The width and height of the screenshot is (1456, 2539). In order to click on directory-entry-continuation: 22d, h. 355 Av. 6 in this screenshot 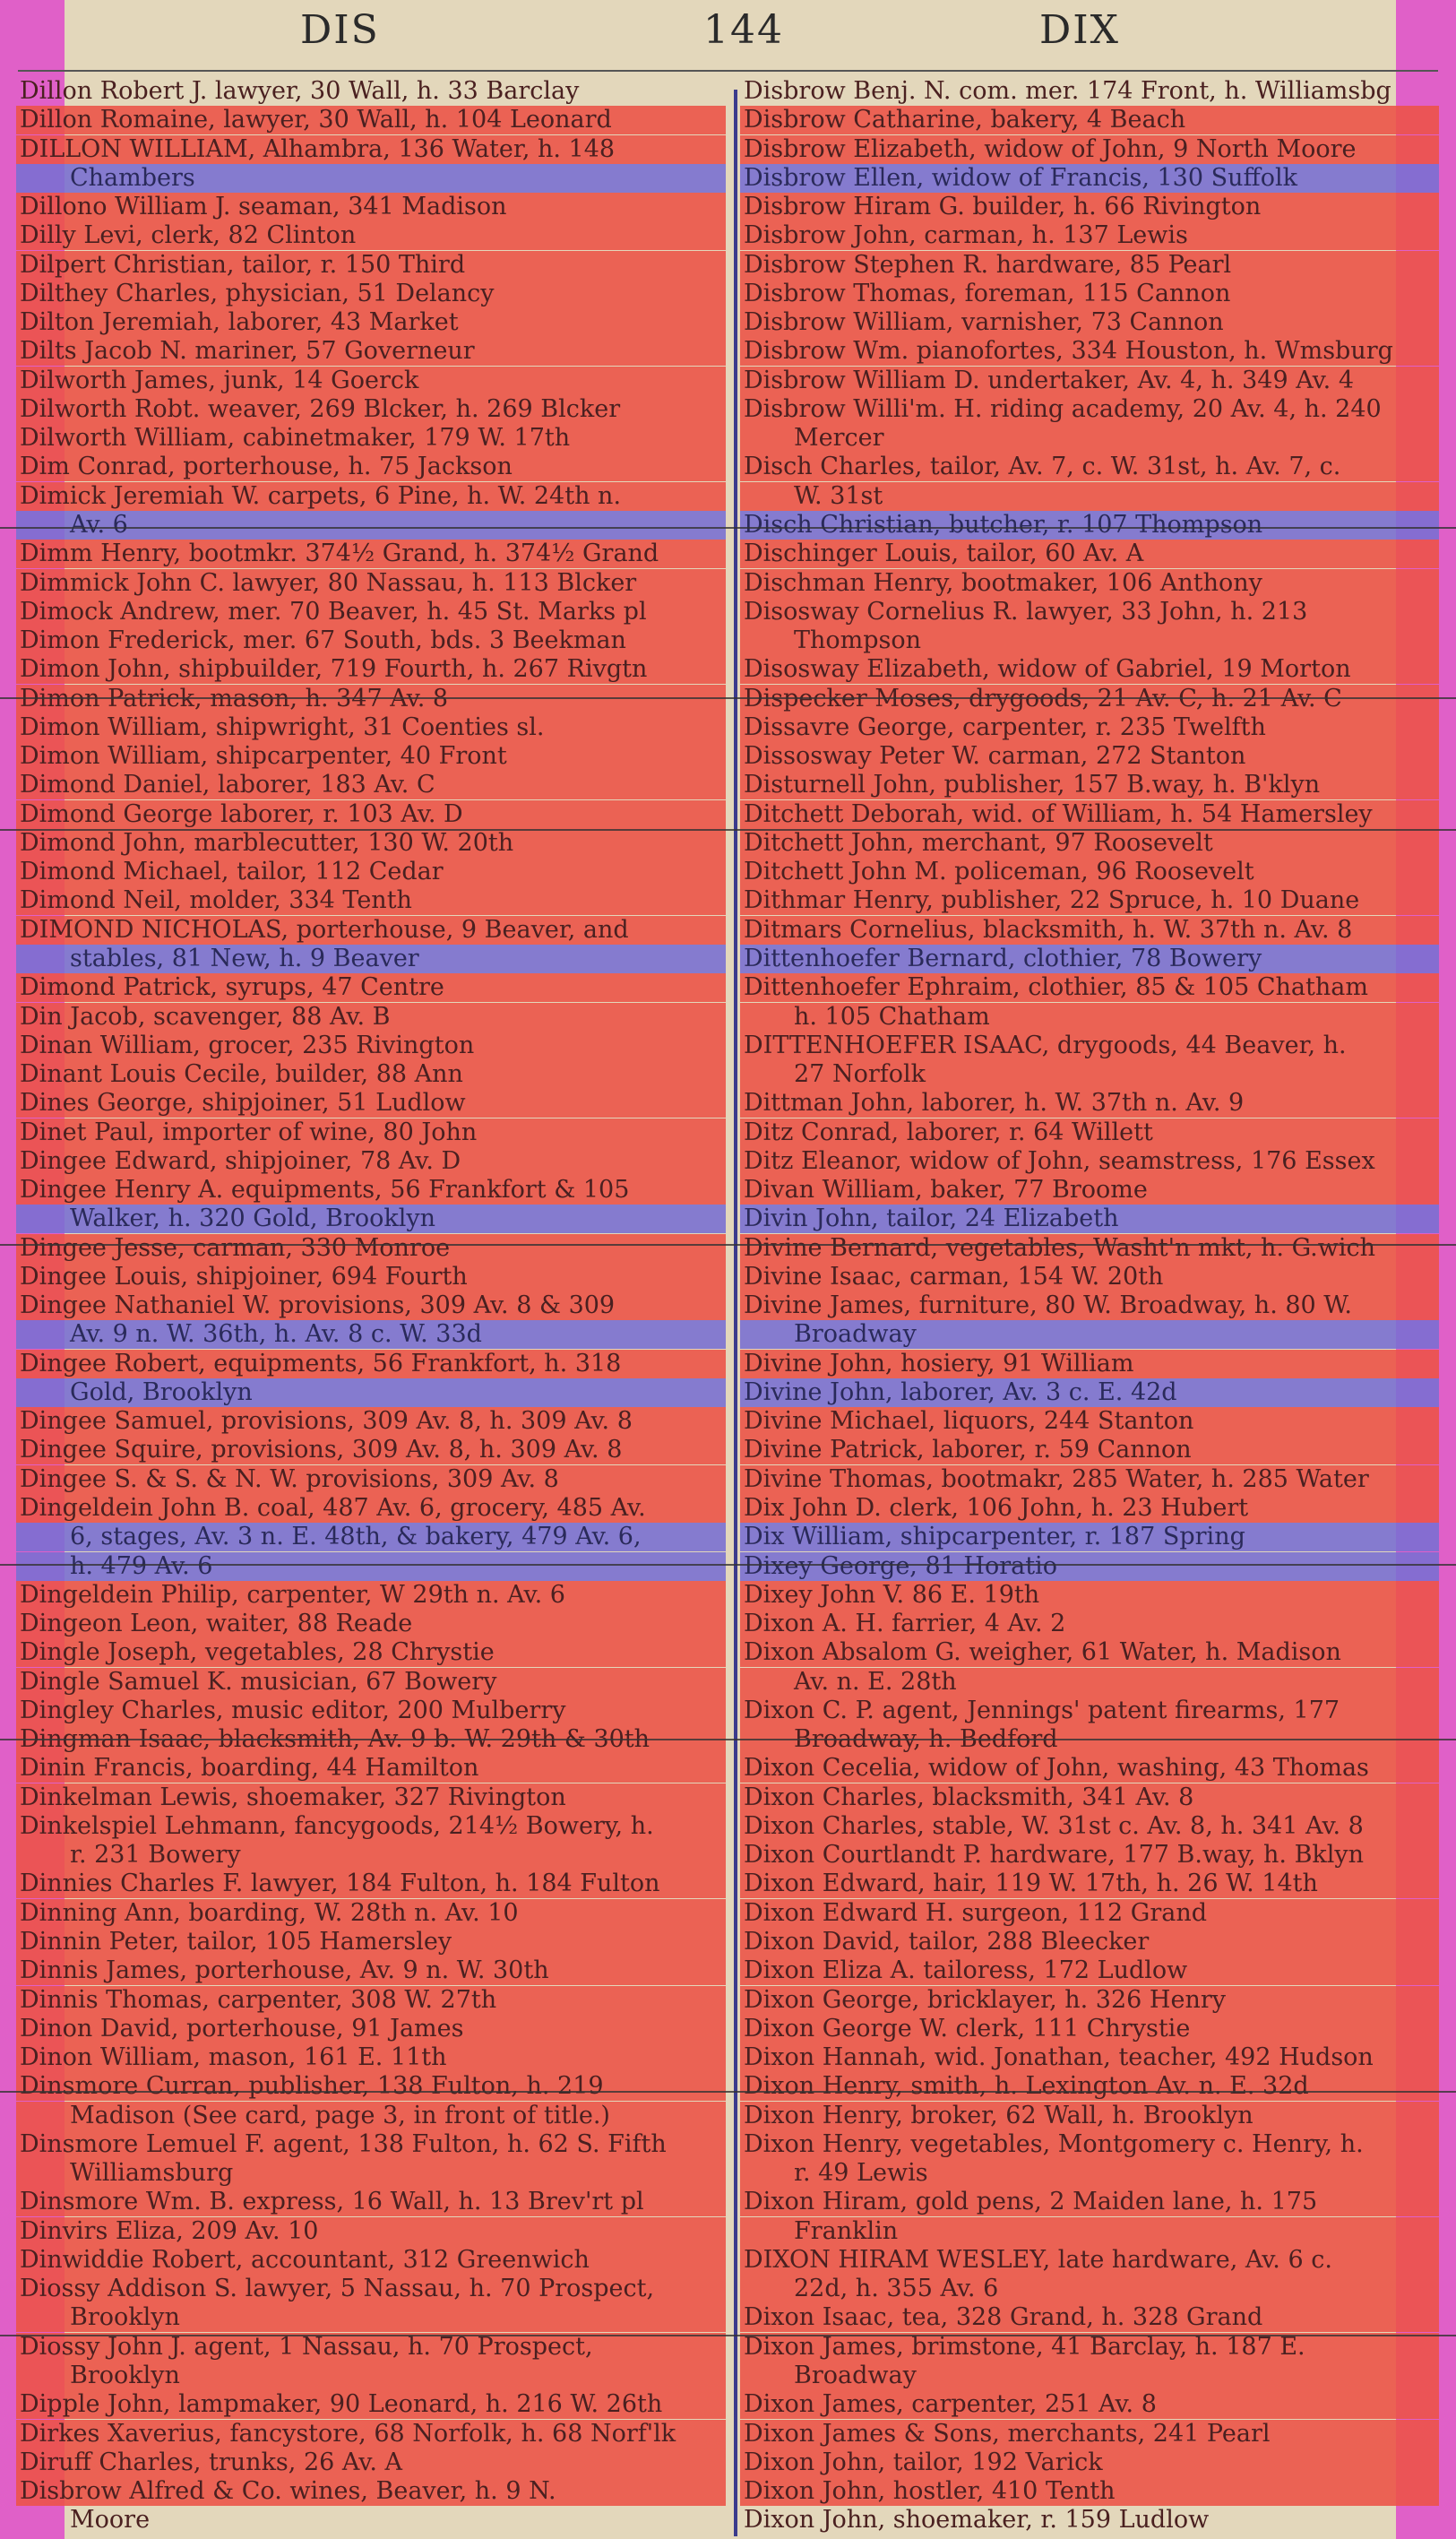, I will do `click(1090, 2289)`.